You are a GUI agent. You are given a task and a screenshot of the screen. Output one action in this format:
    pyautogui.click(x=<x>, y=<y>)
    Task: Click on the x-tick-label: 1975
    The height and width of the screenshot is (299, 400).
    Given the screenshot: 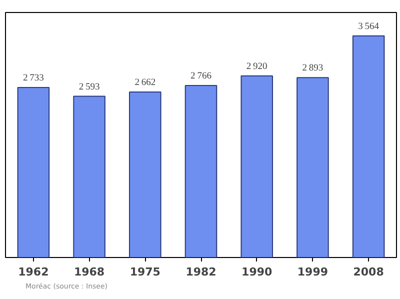 What is the action you would take?
    pyautogui.click(x=145, y=272)
    